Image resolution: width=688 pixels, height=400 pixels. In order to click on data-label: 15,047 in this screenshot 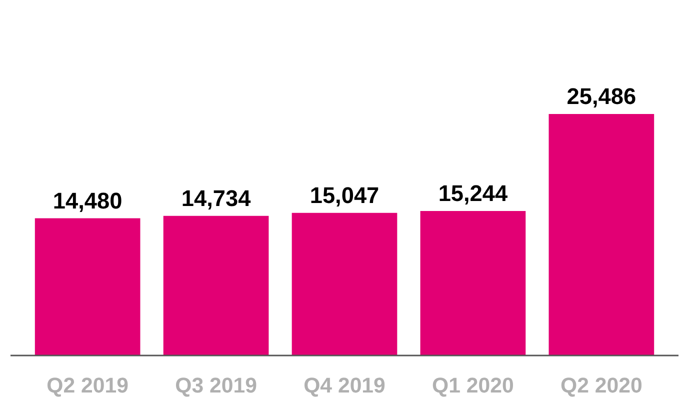, I will do `click(345, 195)`.